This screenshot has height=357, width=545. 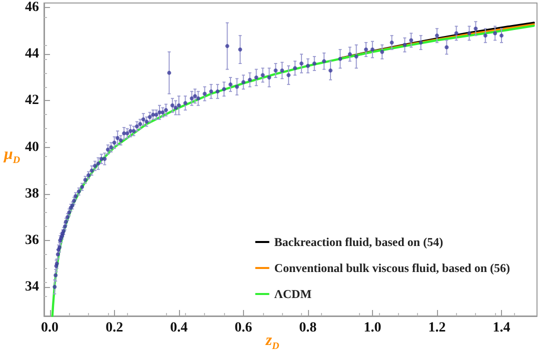 What do you see at coordinates (243, 328) in the screenshot?
I see `x-tick-label: 0.6` at bounding box center [243, 328].